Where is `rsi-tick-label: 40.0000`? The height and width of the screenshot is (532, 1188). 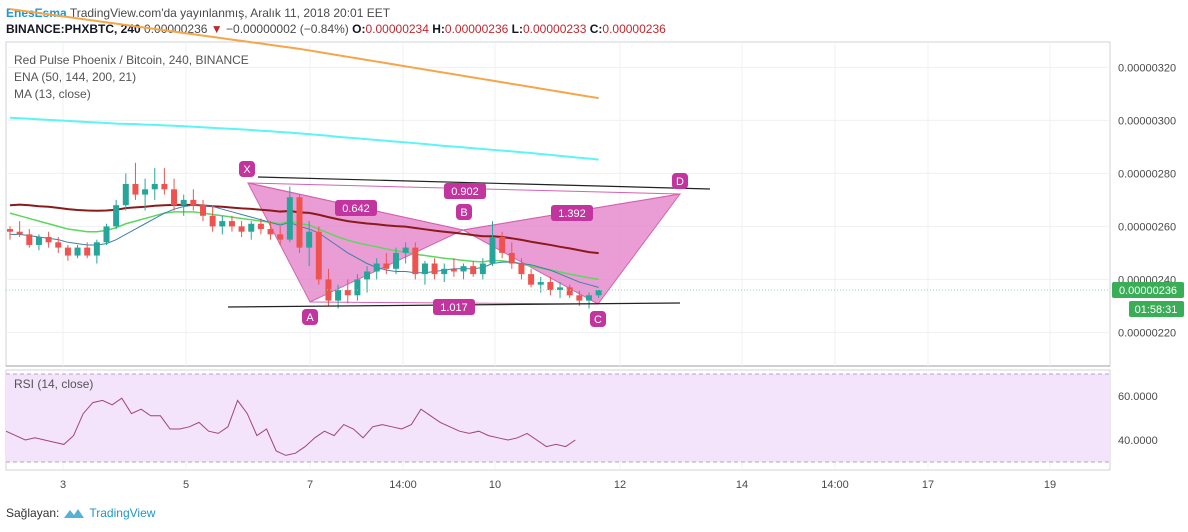
rsi-tick-label: 40.0000 is located at coordinates (1138, 441).